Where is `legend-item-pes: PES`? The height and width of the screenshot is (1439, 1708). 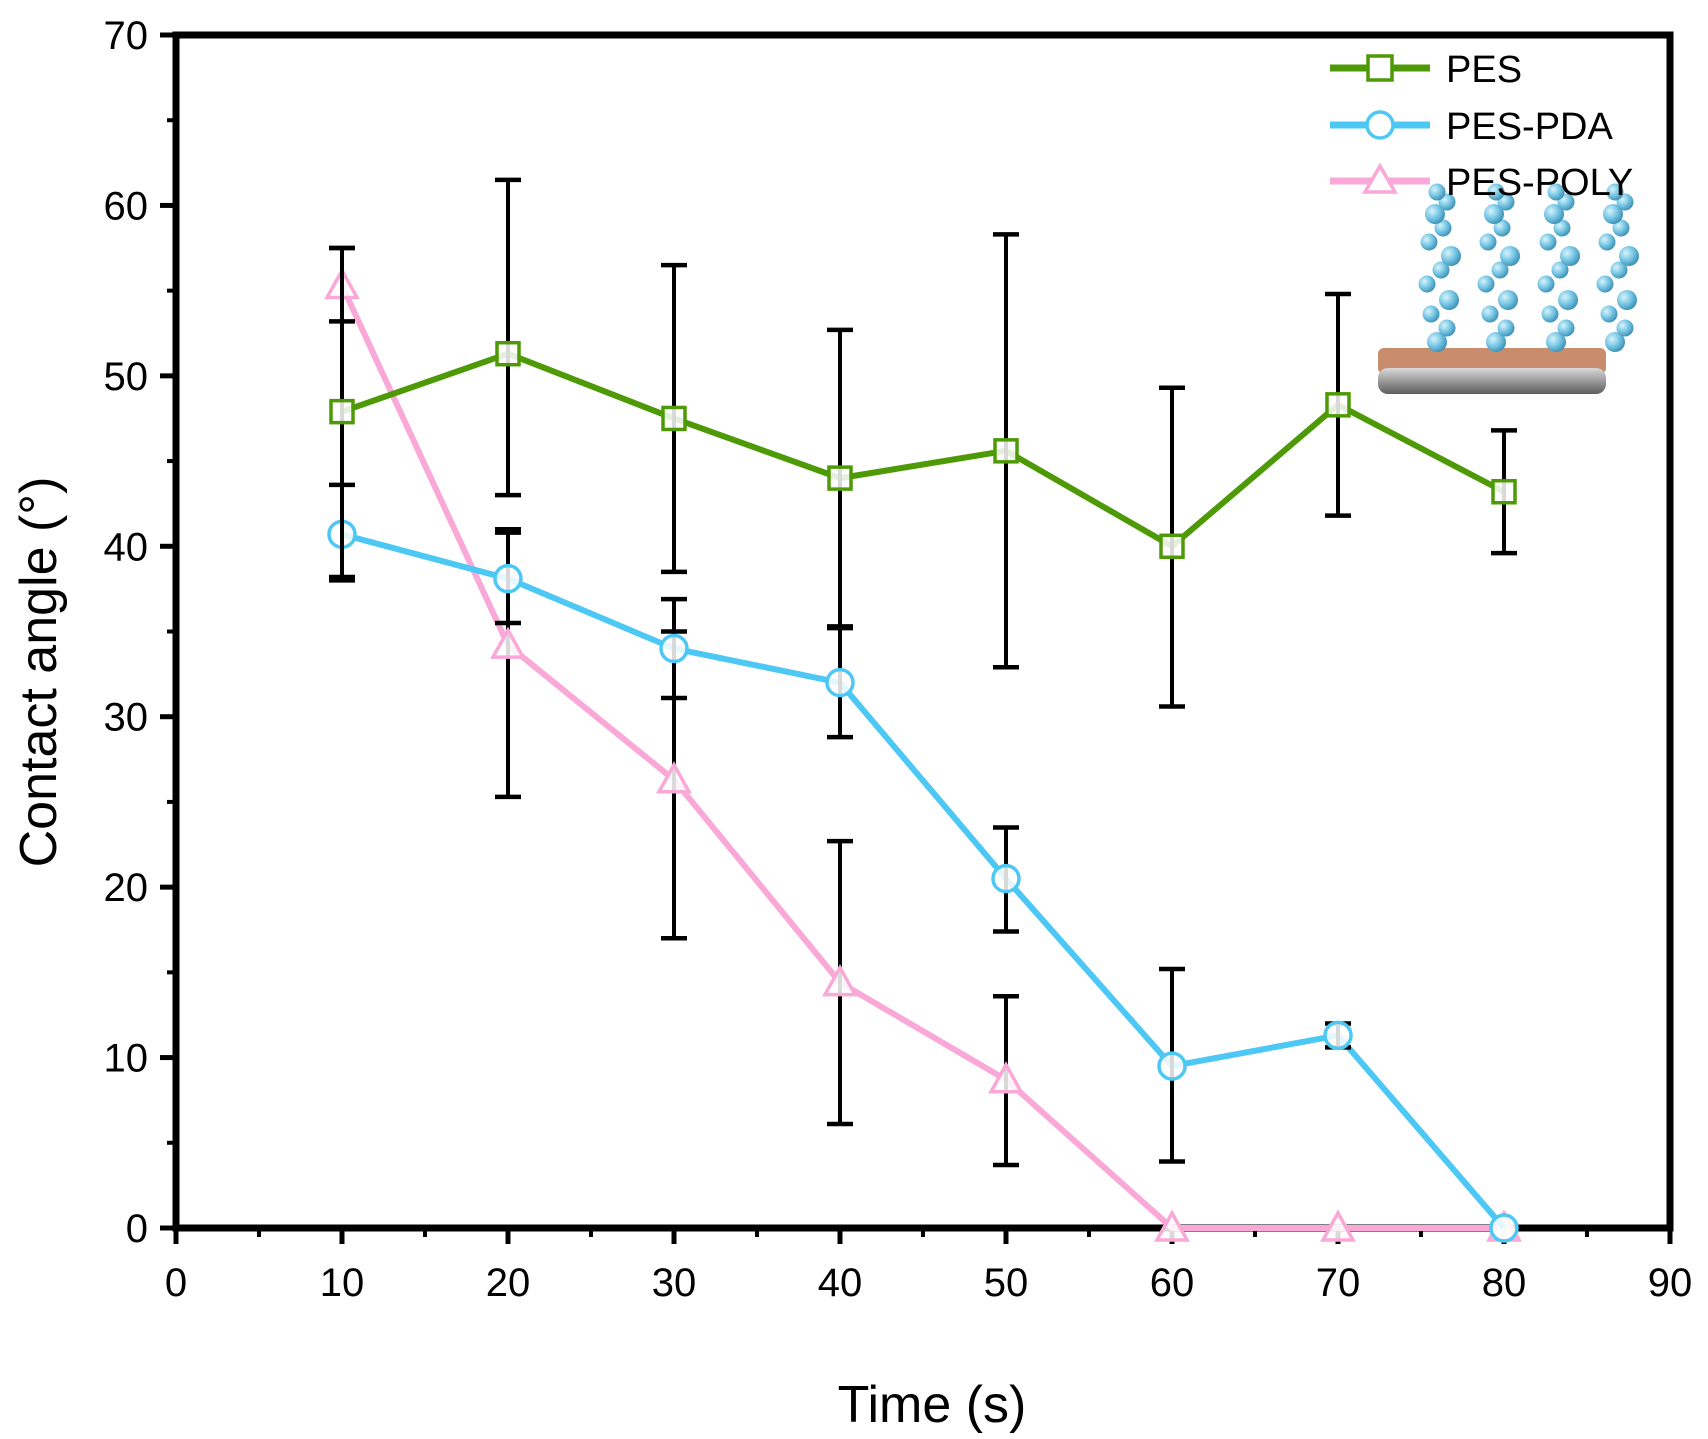
legend-item-pes: PES is located at coordinates (1426, 70).